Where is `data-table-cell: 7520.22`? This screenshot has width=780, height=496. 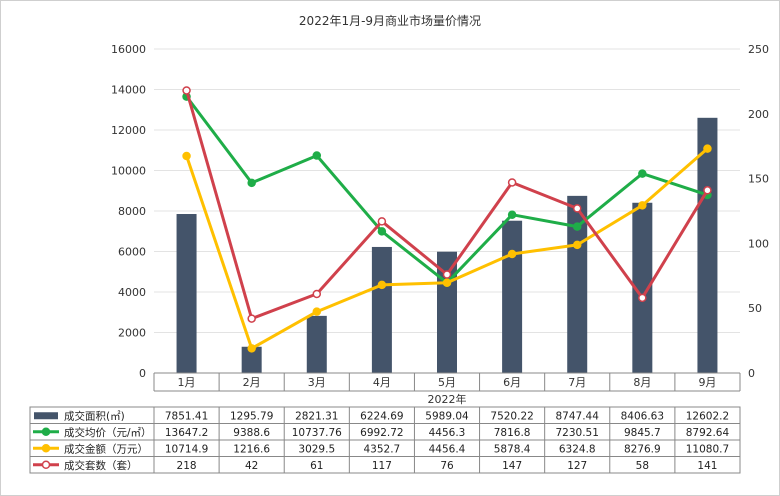 data-table-cell: 7520.22 is located at coordinates (511, 416).